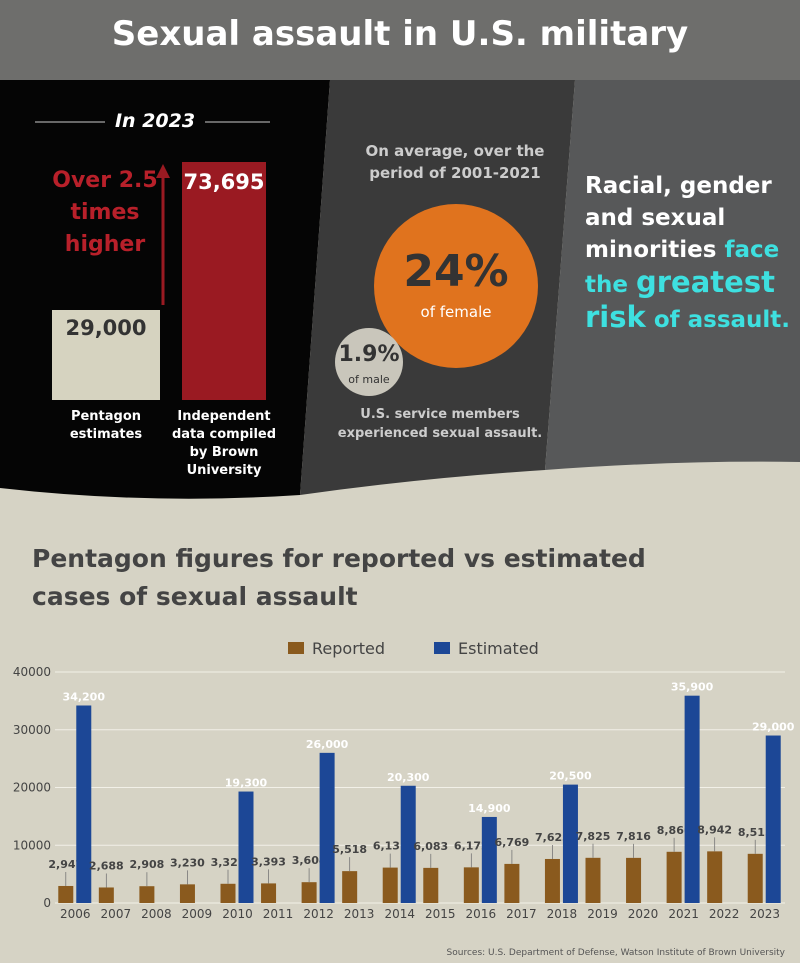 The image size is (800, 963). Describe the element at coordinates (593, 836) in the screenshot. I see `value-label: 7,825` at that location.